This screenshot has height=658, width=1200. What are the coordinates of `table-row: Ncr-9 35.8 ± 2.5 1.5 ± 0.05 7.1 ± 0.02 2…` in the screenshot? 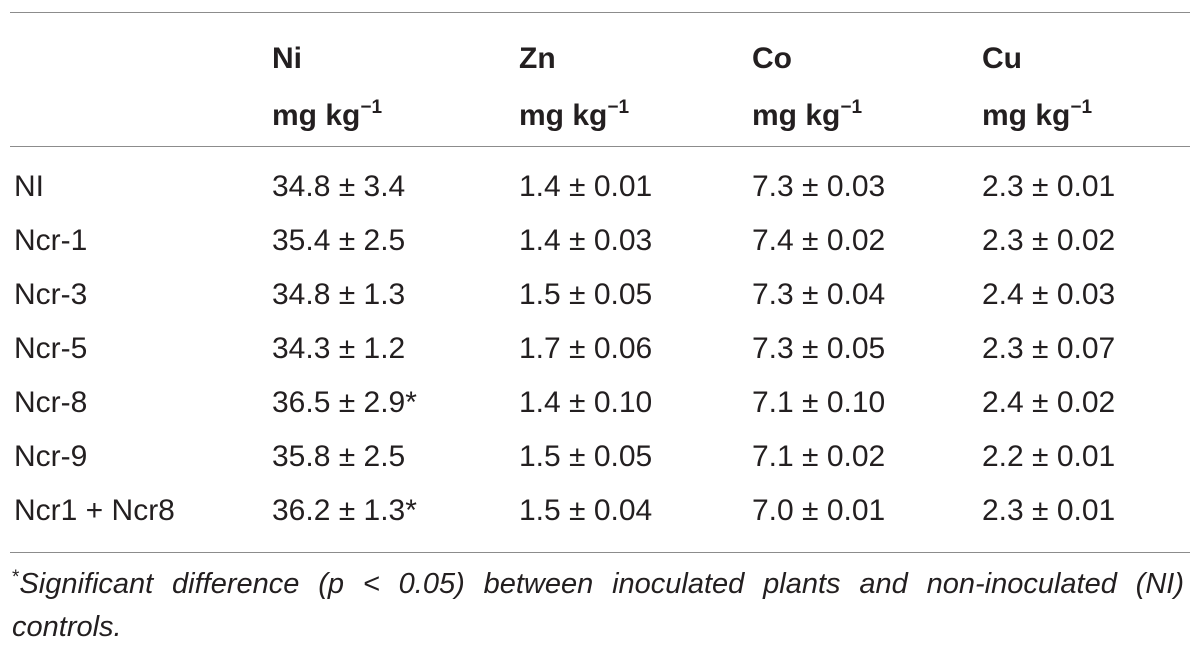 It's located at (600, 457).